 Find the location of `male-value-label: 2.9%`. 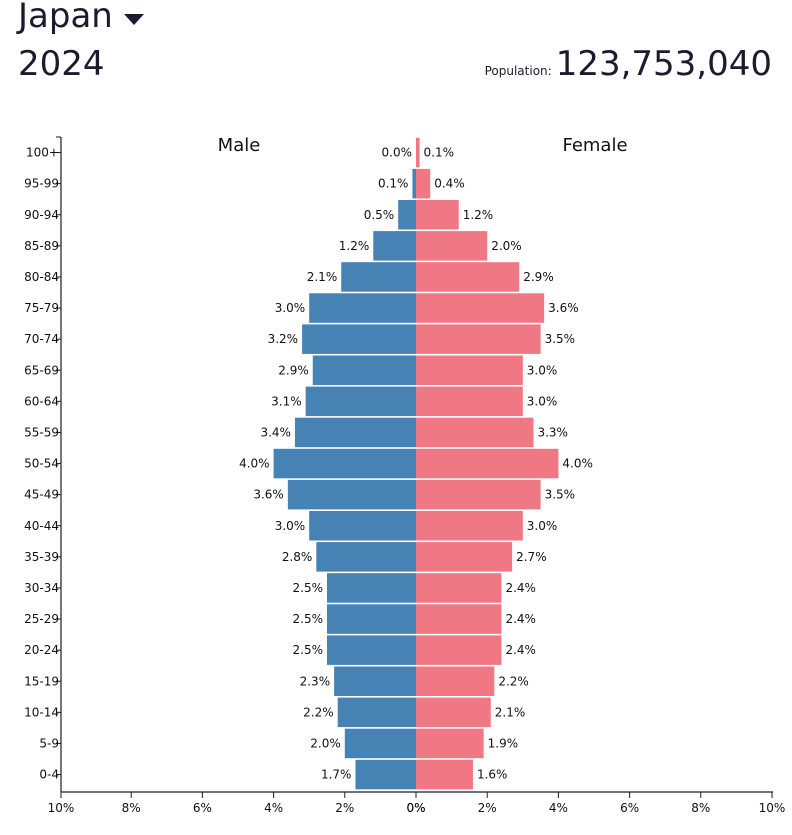

male-value-label: 2.9% is located at coordinates (293, 370).